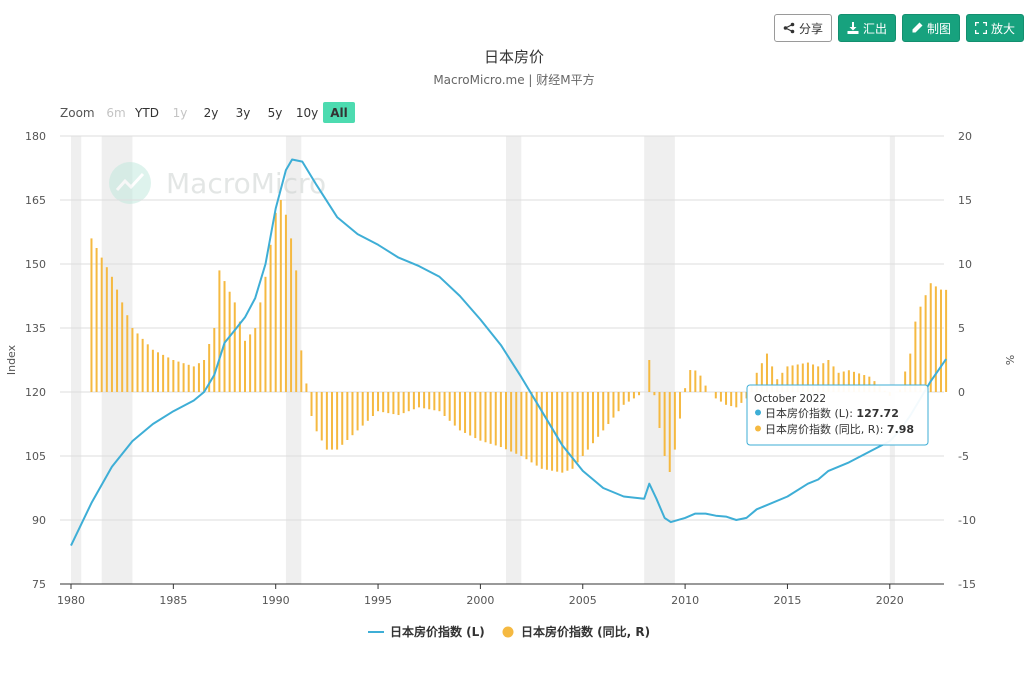  What do you see at coordinates (426, 631) in the screenshot?
I see `legend-item-line: 日本房价指数 (L)` at bounding box center [426, 631].